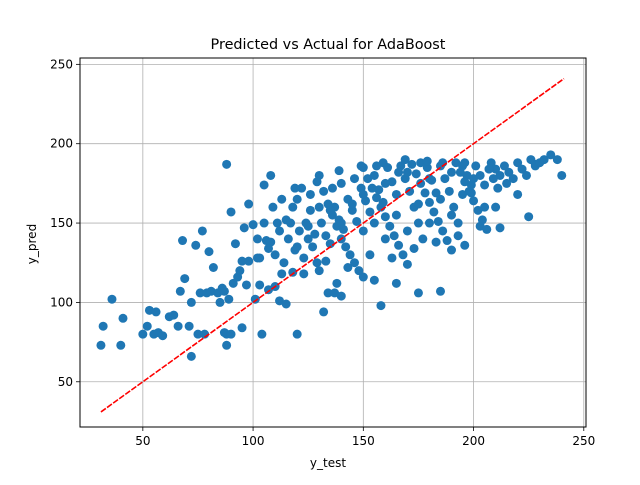 The image size is (640, 485). Describe the element at coordinates (61, 223) in the screenshot. I see `y-tick-label: 150` at that location.